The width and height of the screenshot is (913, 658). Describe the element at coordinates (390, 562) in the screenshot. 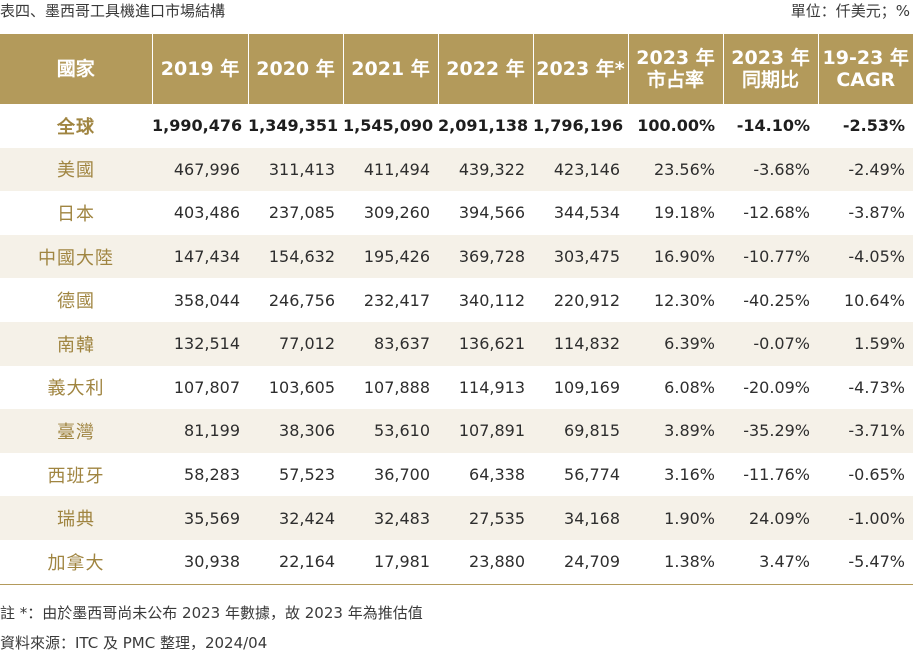

I see `value-cell: 17,981` at that location.